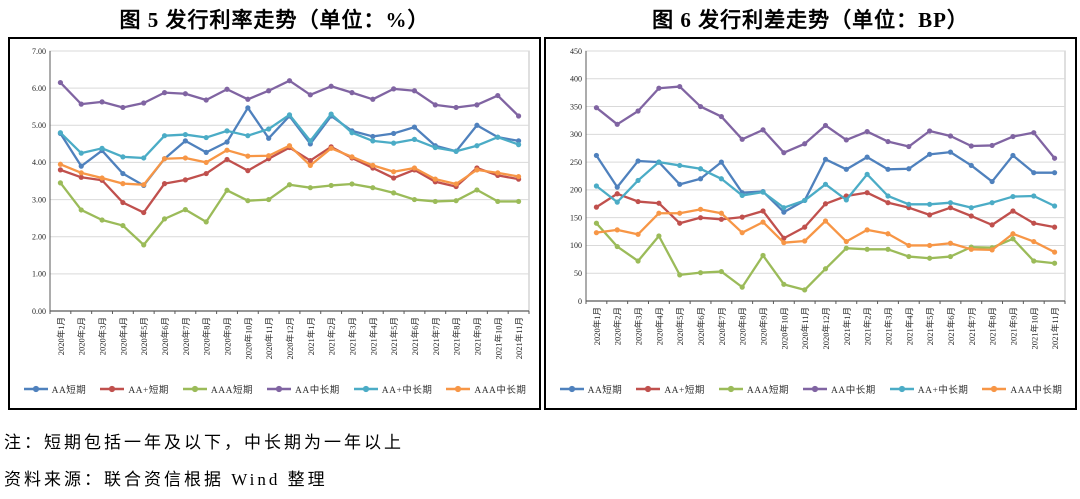  Describe the element at coordinates (289, 165) in the screenshot. I see `series-line-AAA中长期` at that location.